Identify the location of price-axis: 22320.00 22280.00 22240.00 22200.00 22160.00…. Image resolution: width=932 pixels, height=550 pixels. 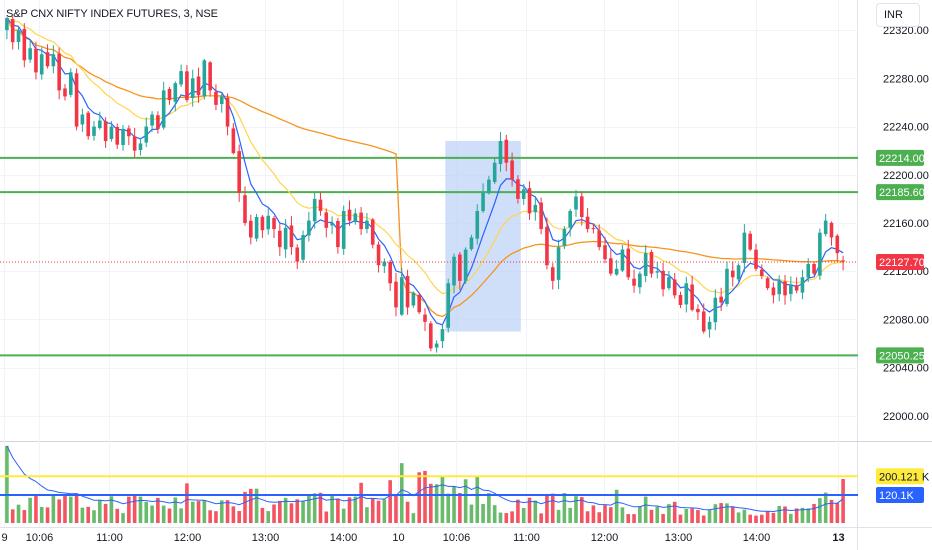
(906, 224).